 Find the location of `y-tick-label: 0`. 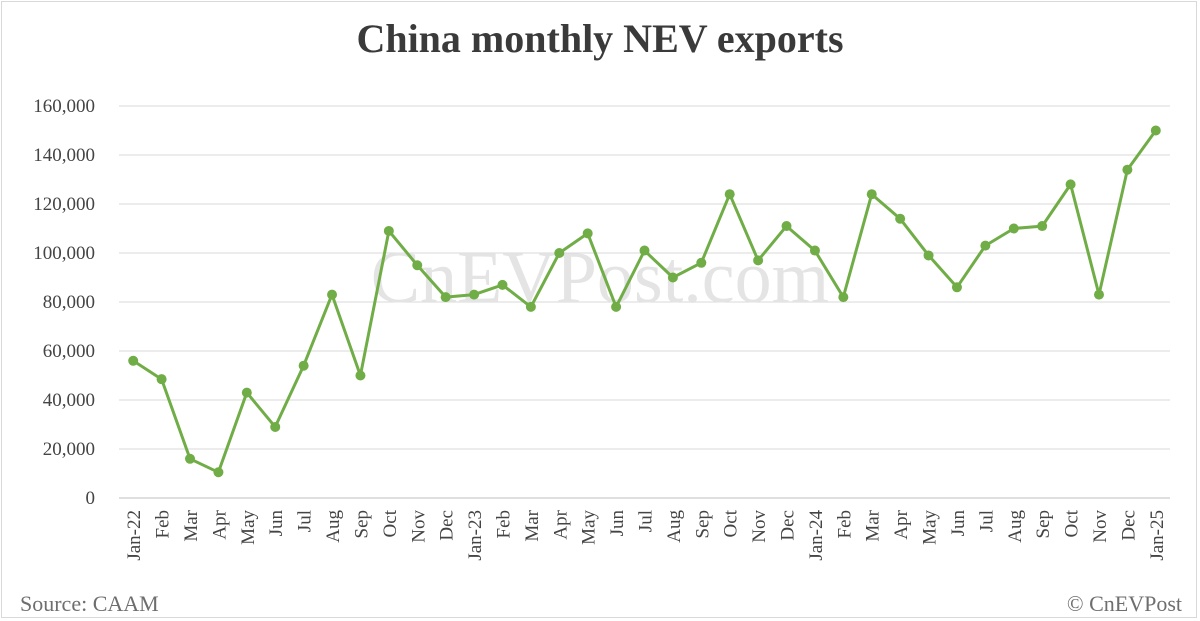

y-tick-label: 0 is located at coordinates (91, 498).